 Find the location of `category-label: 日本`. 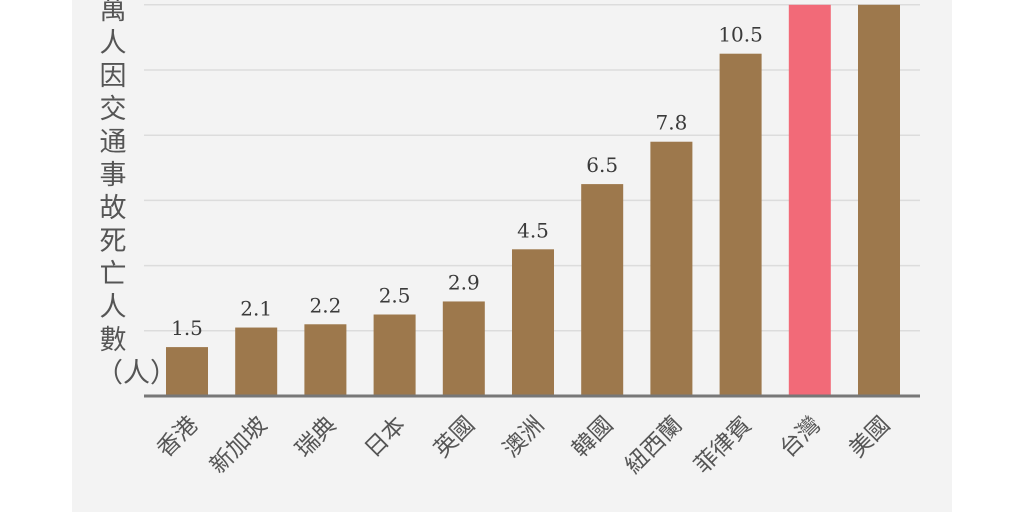

category-label: 日本 is located at coordinates (385, 437).